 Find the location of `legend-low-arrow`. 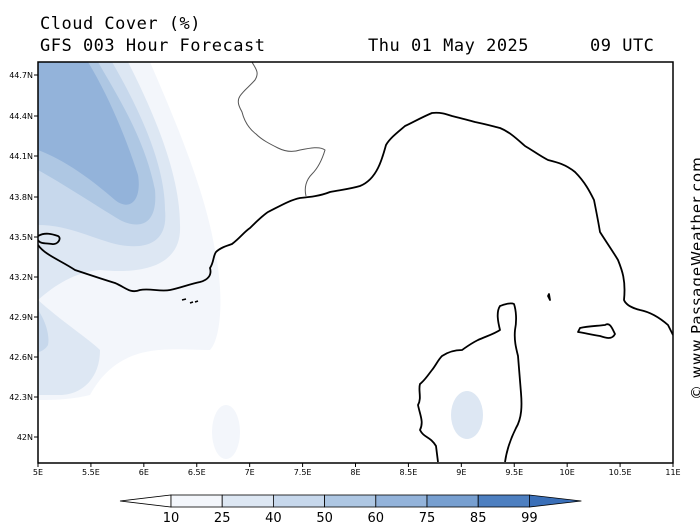

legend-low-arrow is located at coordinates (145, 501).